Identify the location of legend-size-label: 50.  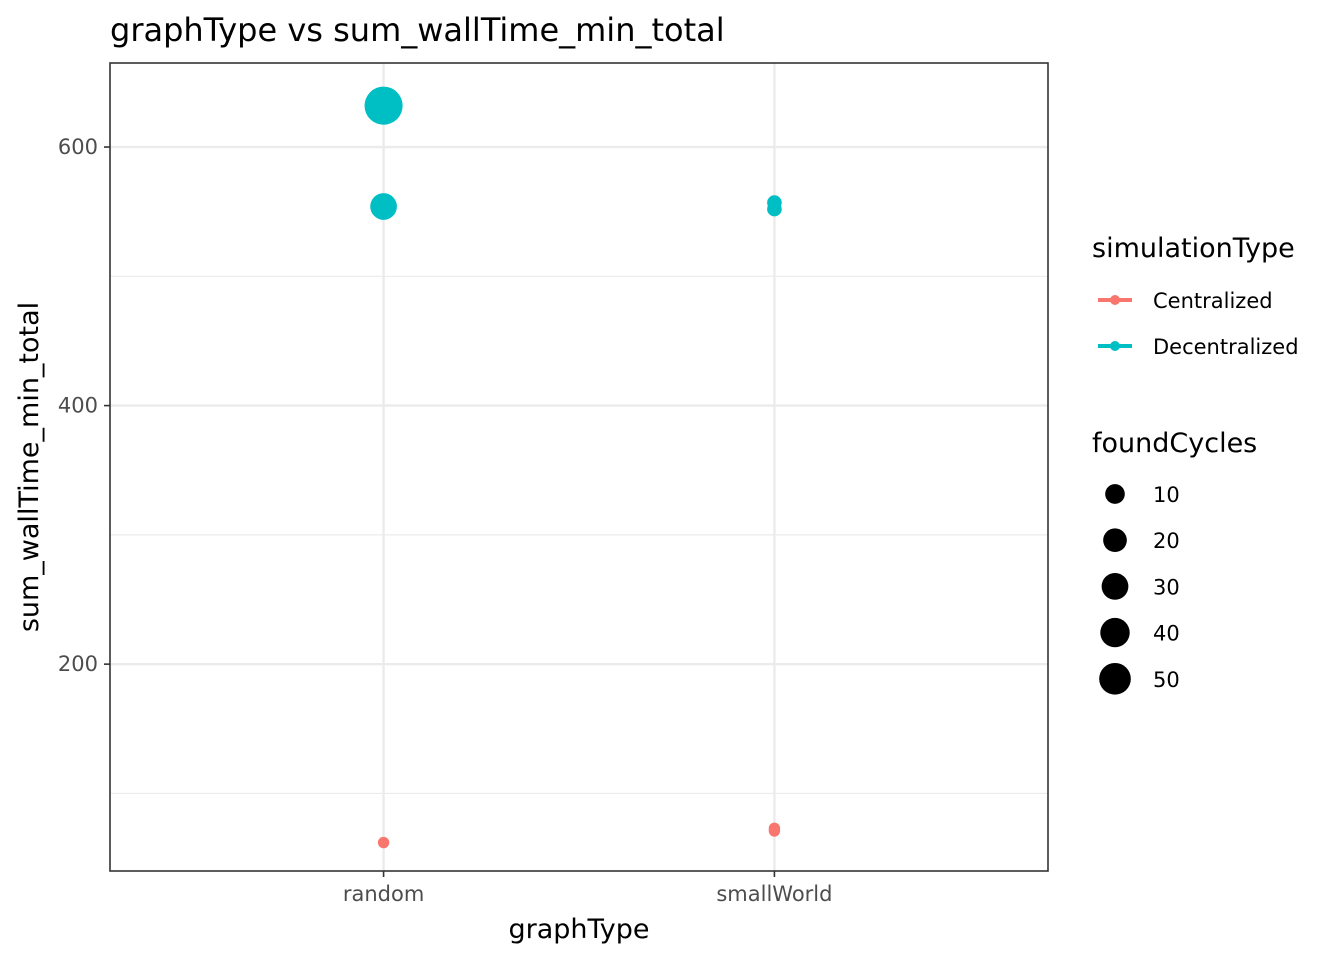
(1166, 680).